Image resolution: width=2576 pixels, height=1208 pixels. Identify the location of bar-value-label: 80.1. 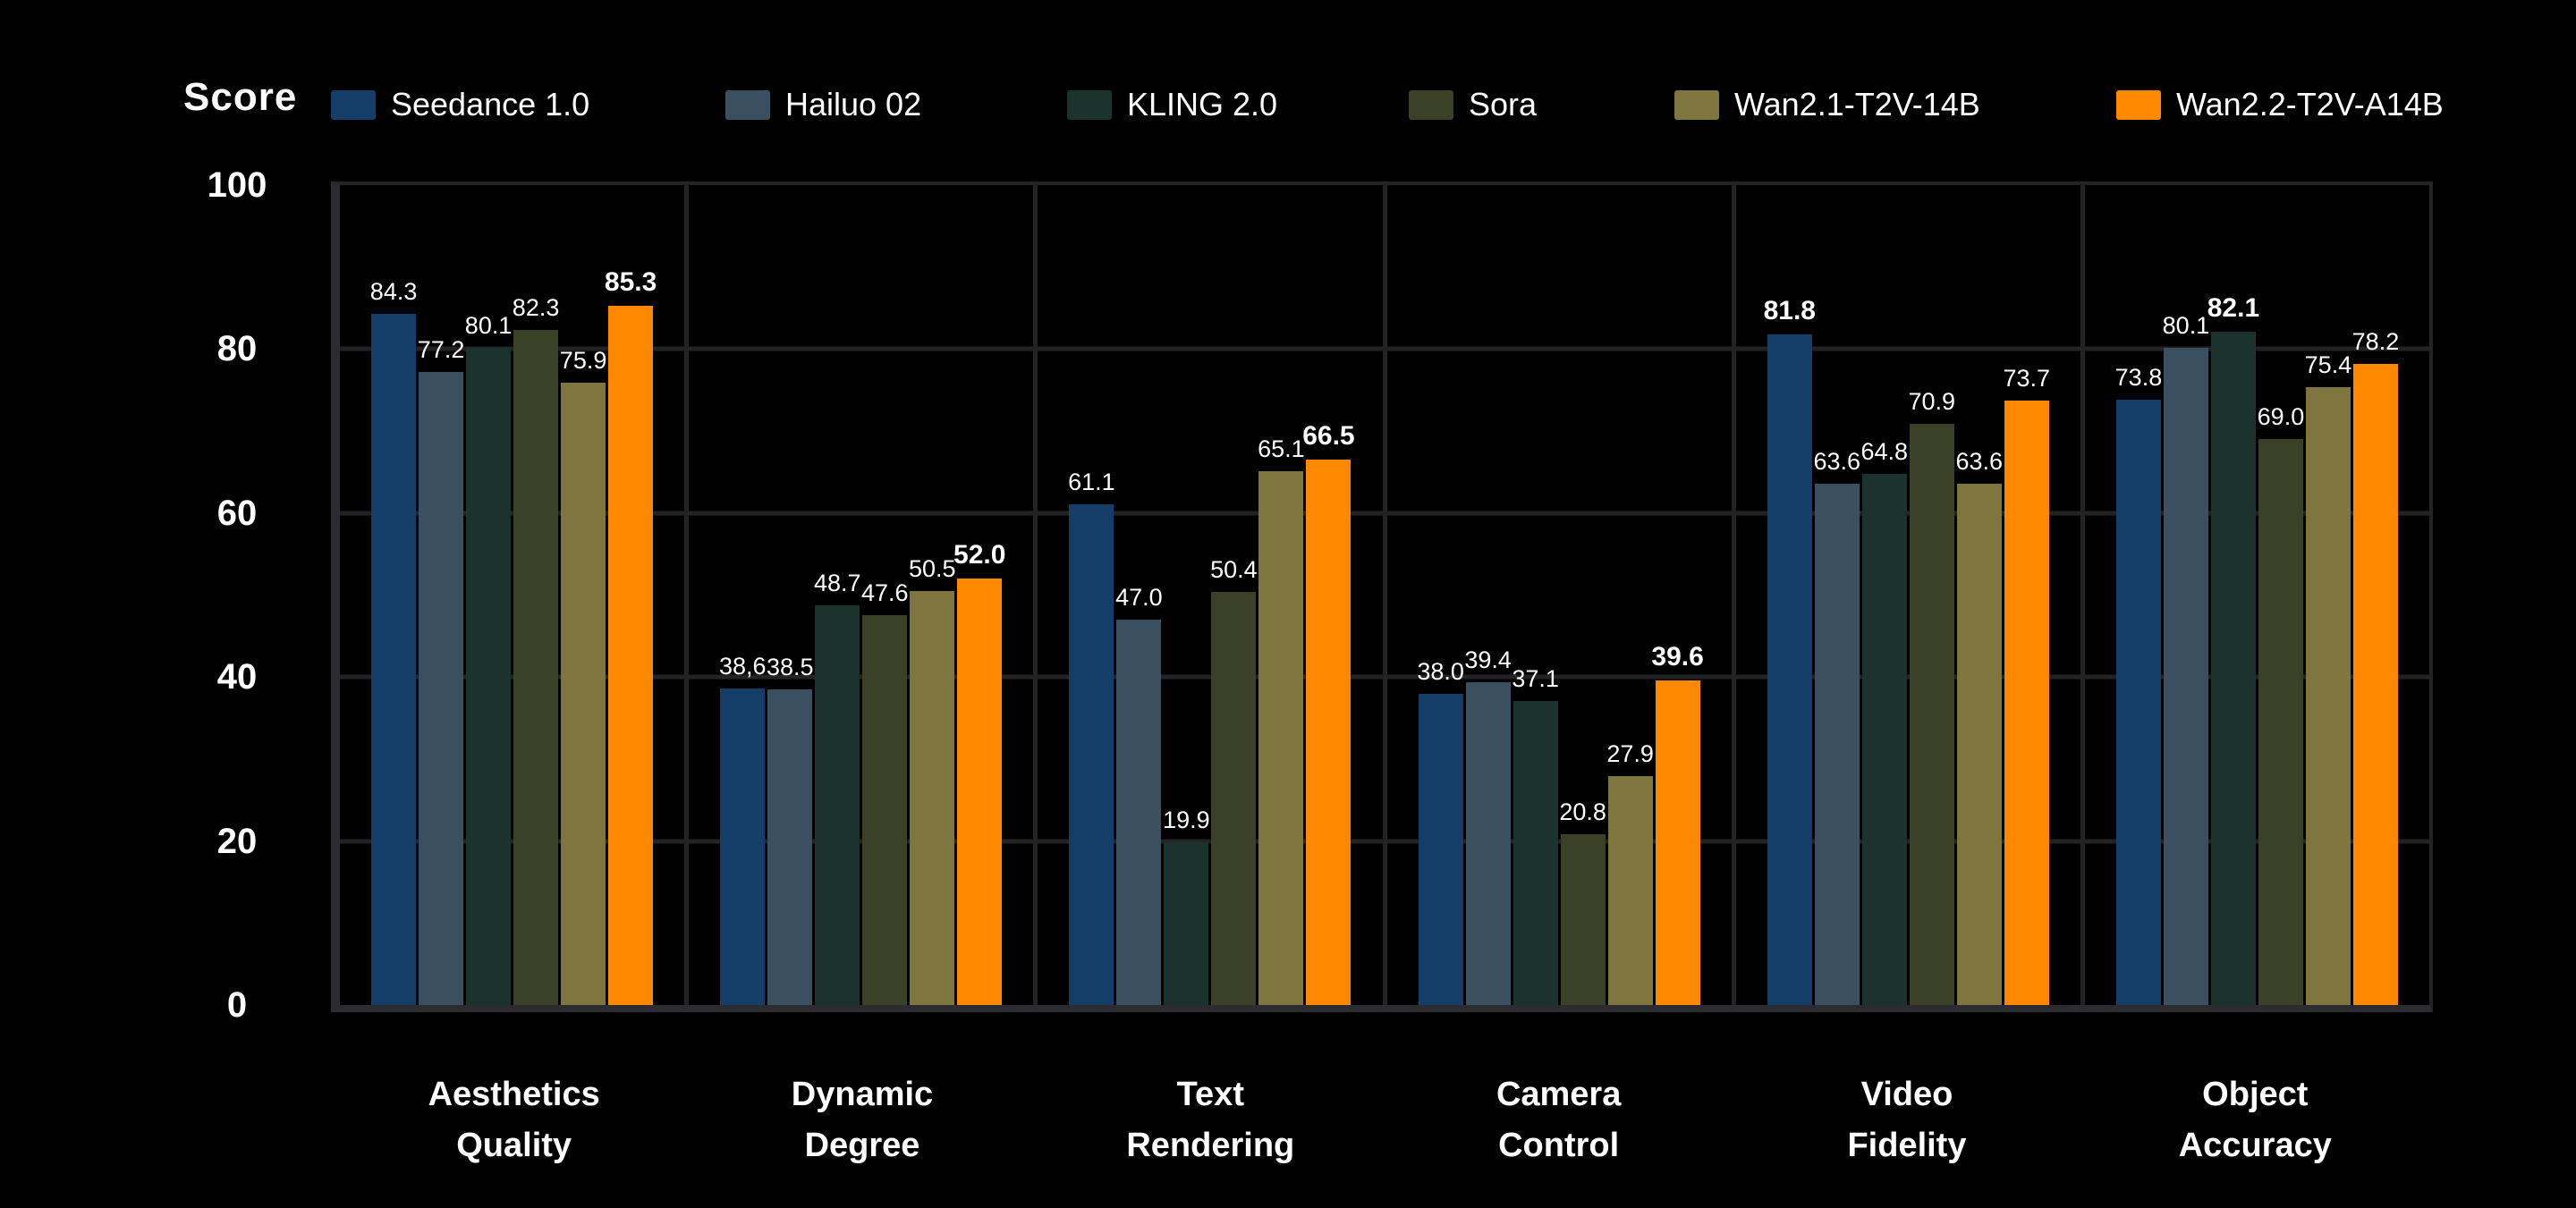
(2186, 326).